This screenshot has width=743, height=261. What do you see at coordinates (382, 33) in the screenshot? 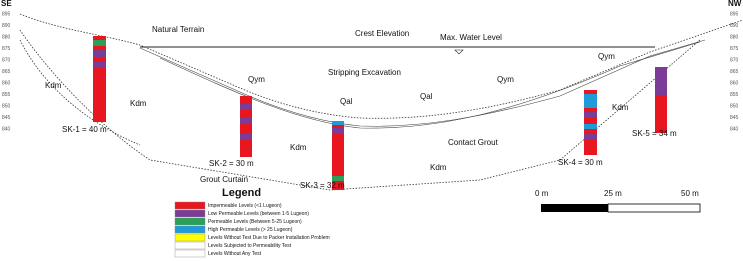
I see `label: Crest Elevation` at bounding box center [382, 33].